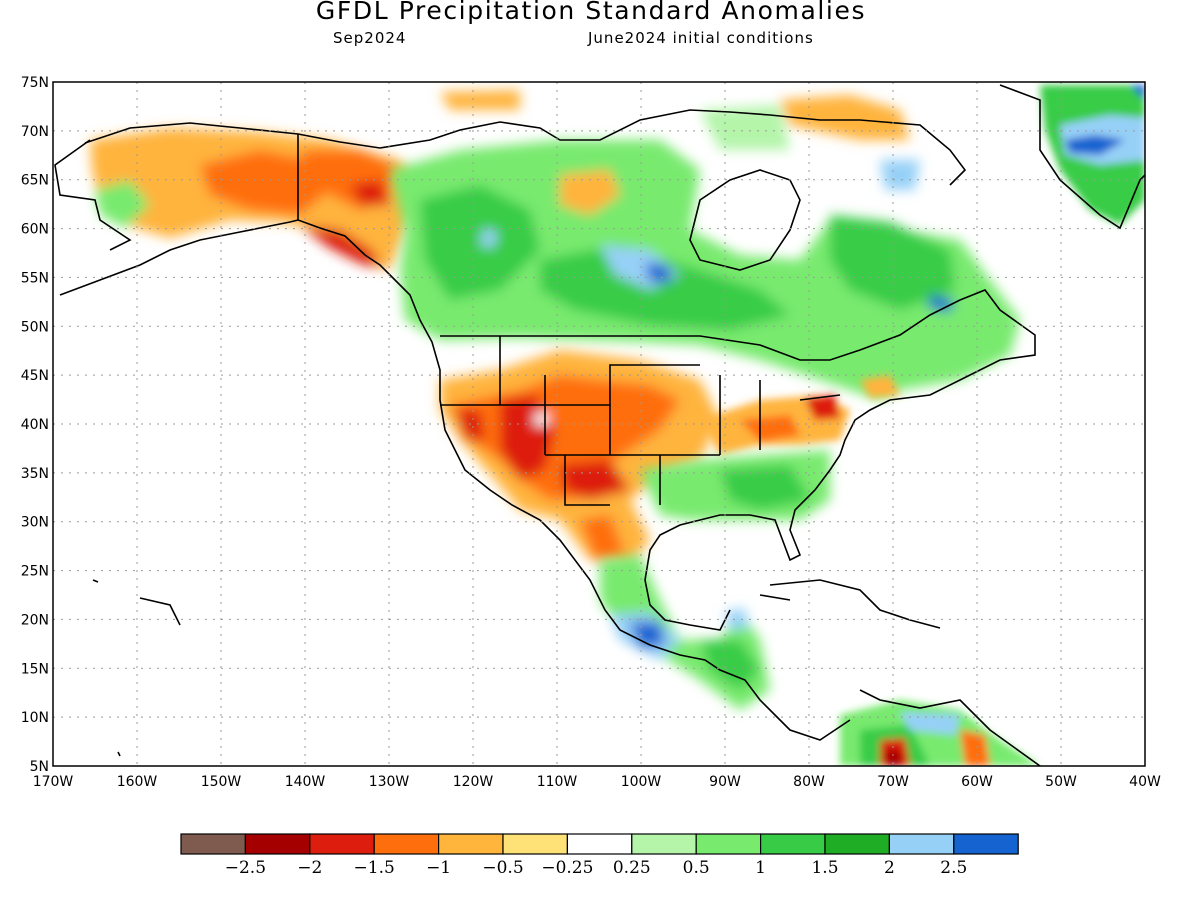 The width and height of the screenshot is (1200, 900). What do you see at coordinates (245, 868) in the screenshot?
I see `legend-label: −2.5` at bounding box center [245, 868].